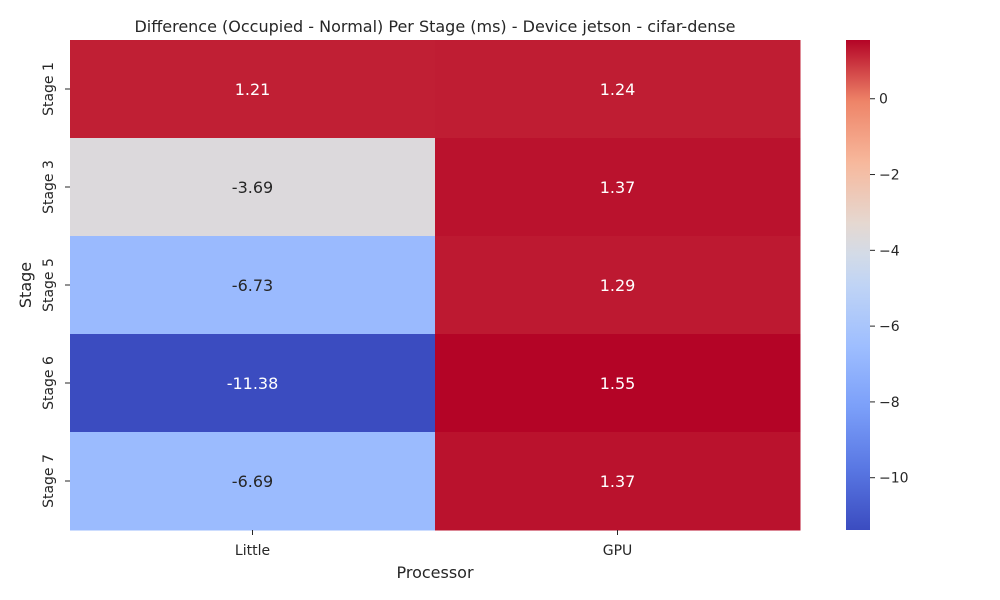 This screenshot has width=1000, height=600. Describe the element at coordinates (889, 176) in the screenshot. I see `colorbar-tick-label: −2` at that location.